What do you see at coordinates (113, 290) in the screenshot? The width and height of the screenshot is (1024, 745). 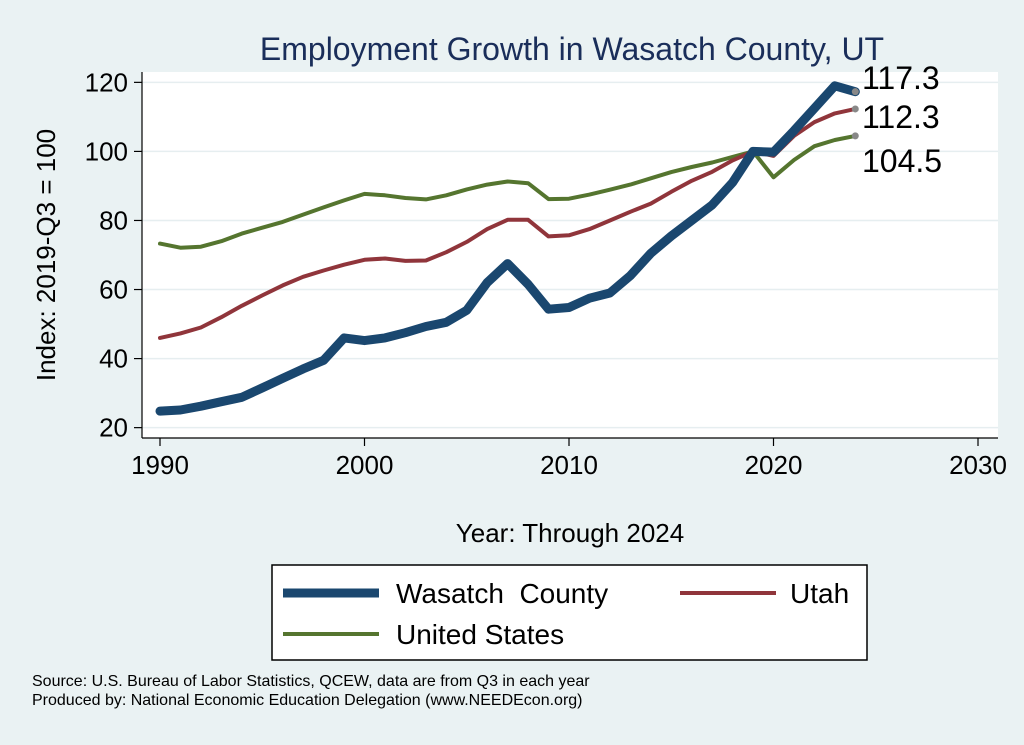 I see `y-tick-label: 60` at bounding box center [113, 290].